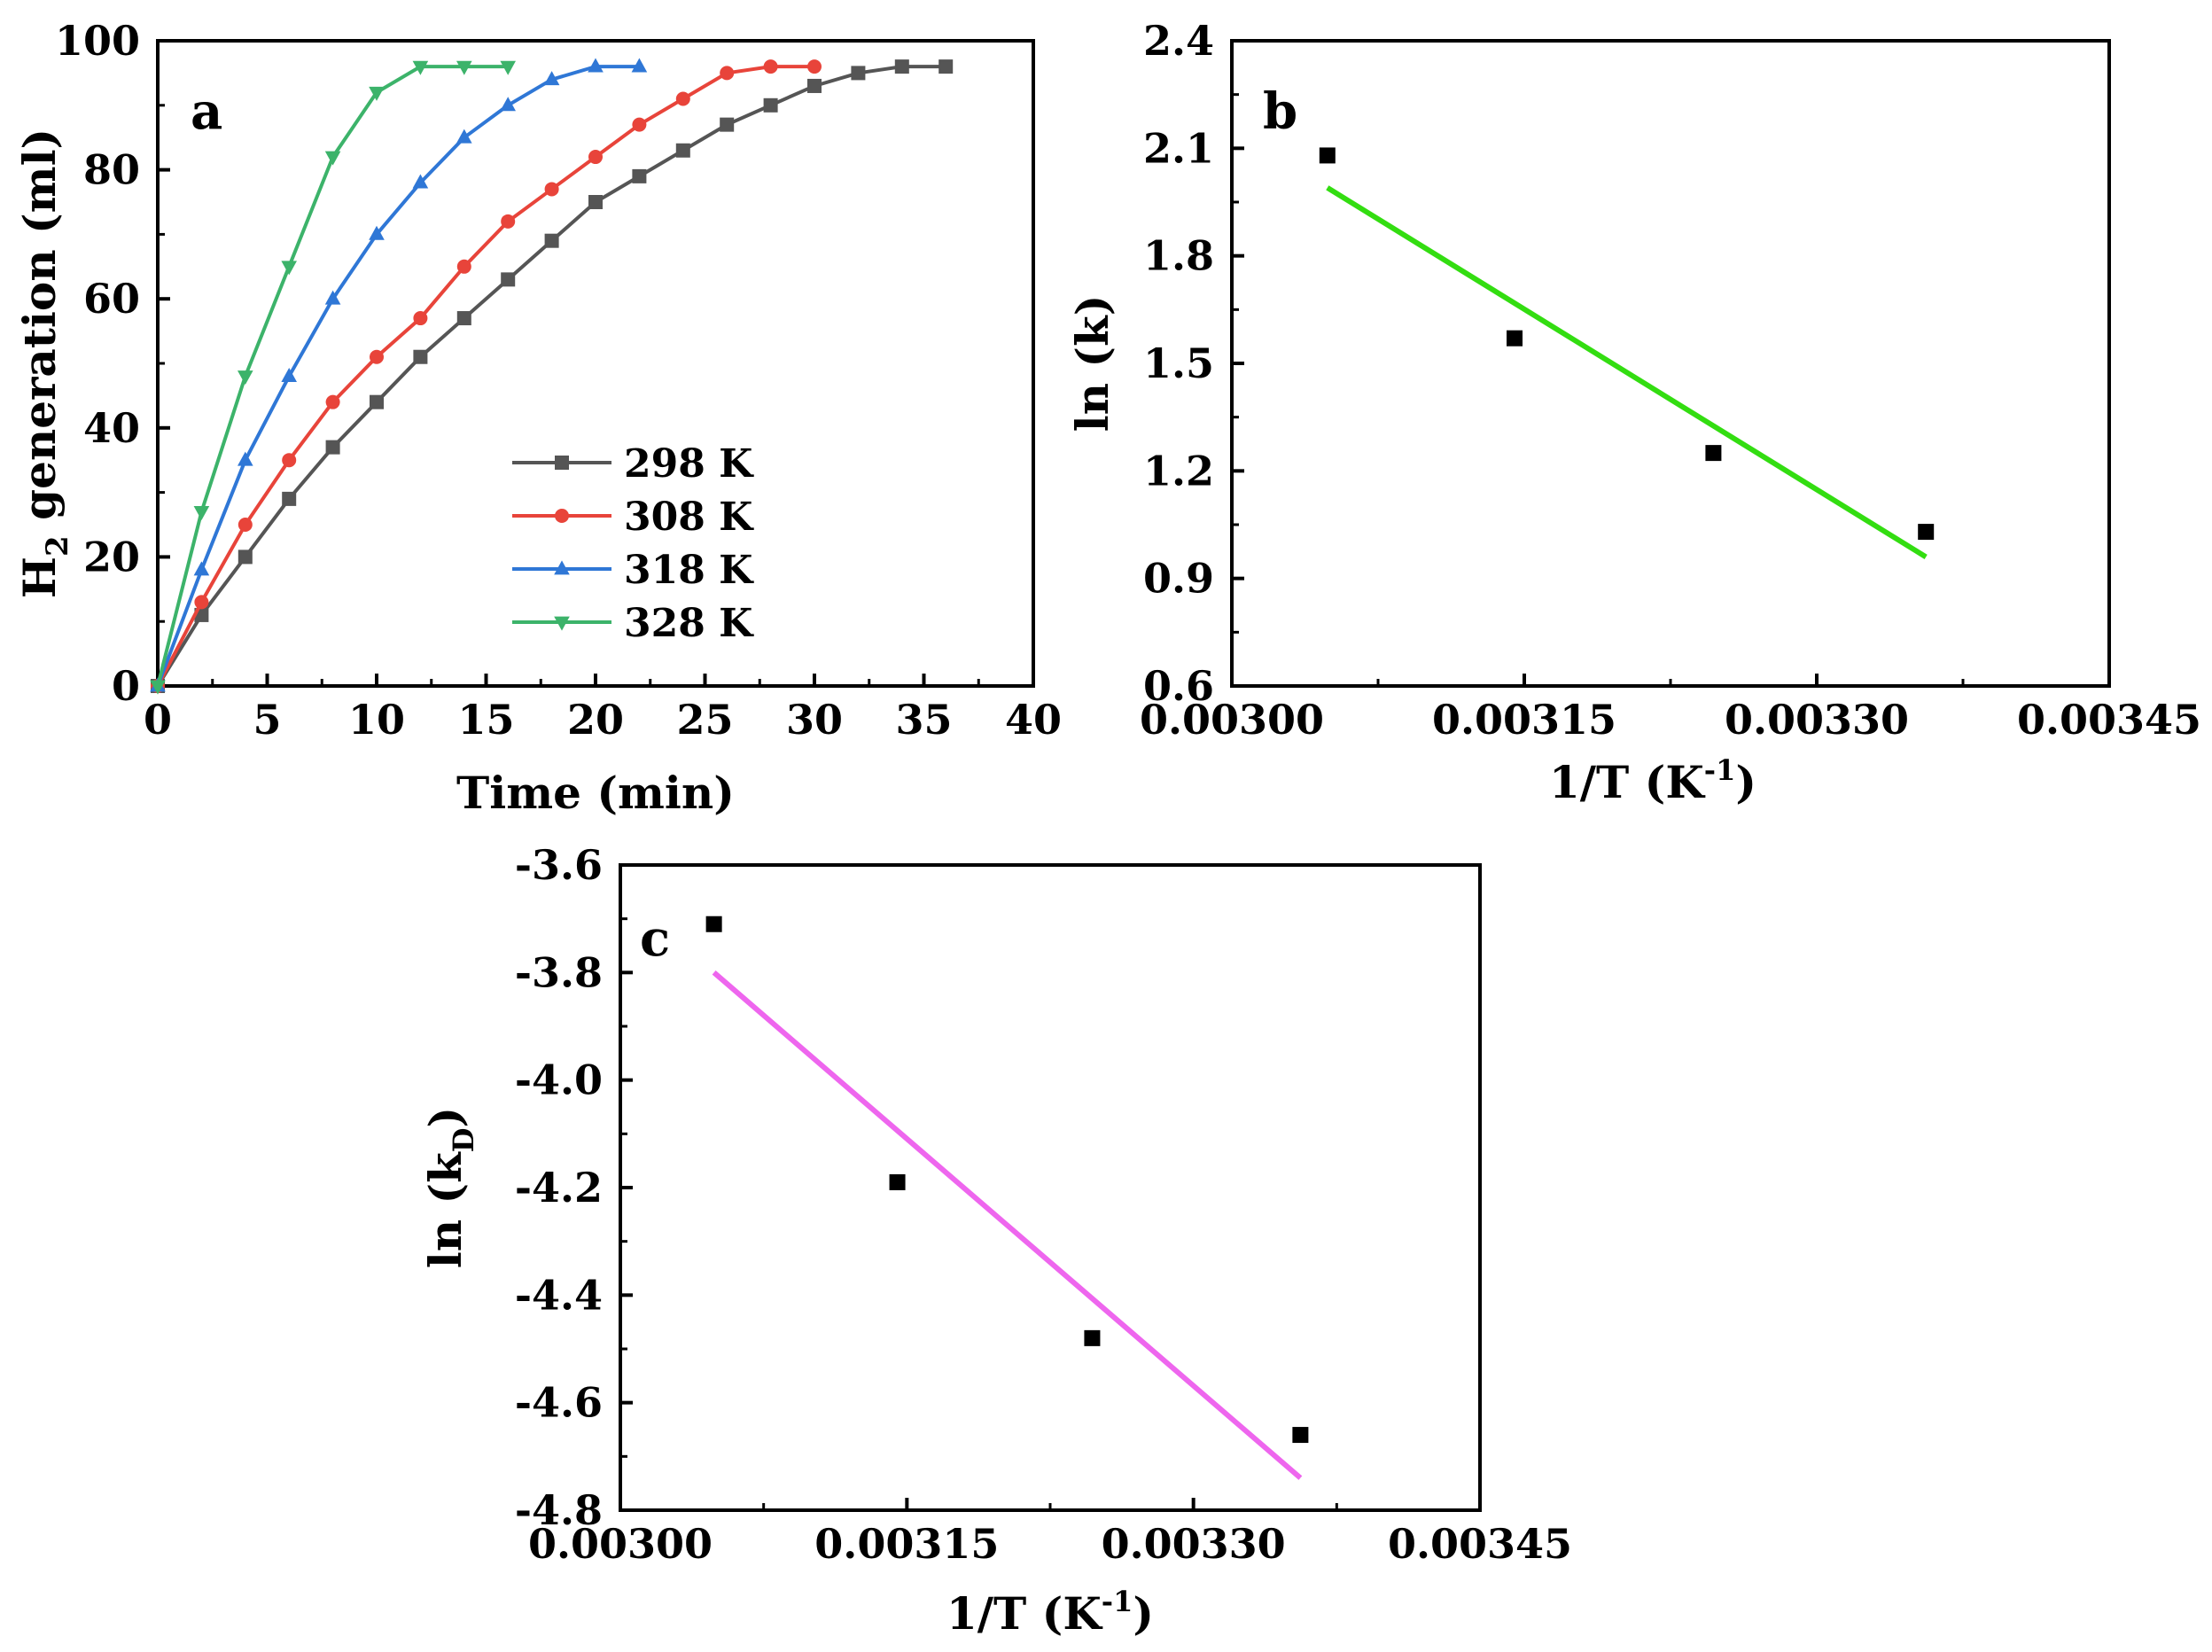 This screenshot has width=2212, height=1652. What do you see at coordinates (1050, 1613) in the screenshot?
I see `panel-c-x-axis-label: 1/T (K-1)` at bounding box center [1050, 1613].